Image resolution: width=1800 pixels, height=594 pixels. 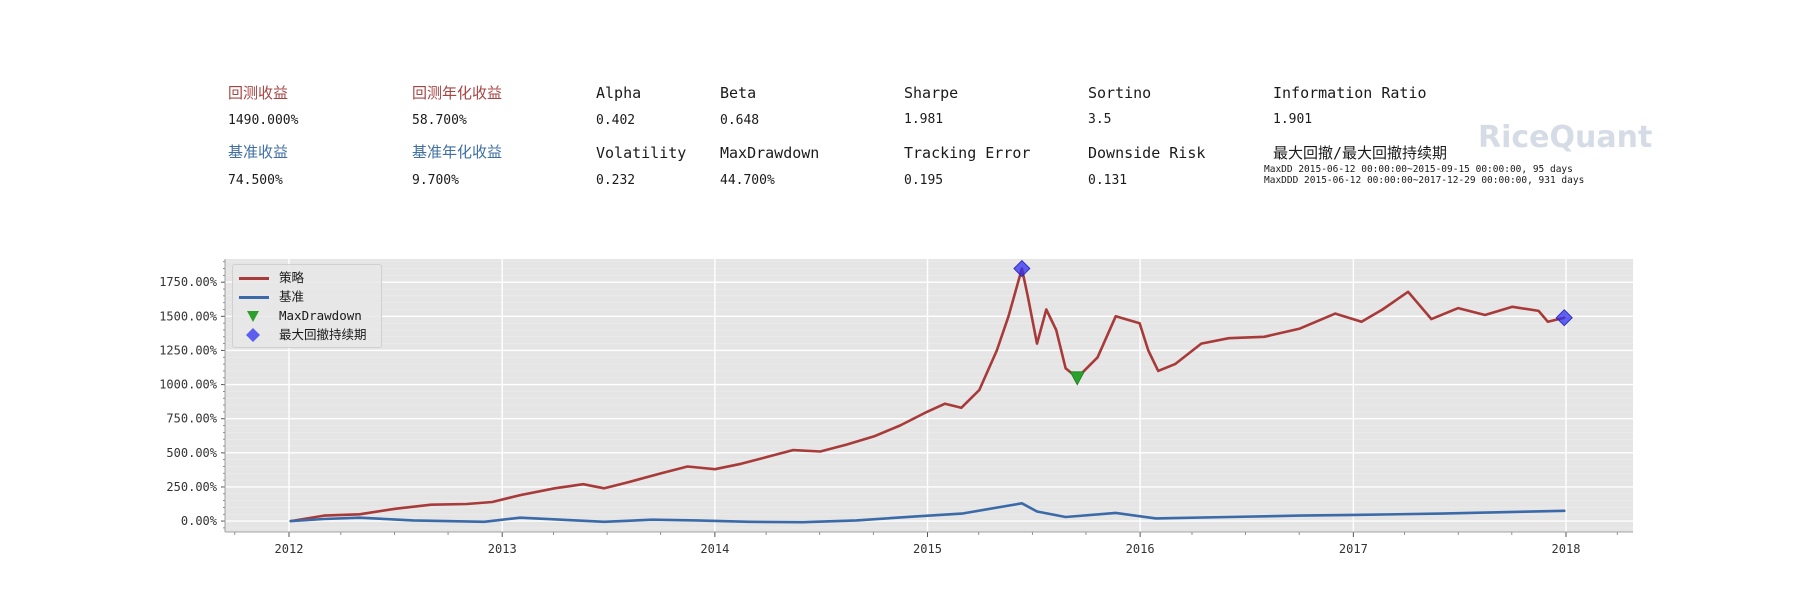 I want to click on chart-legend: 策略 基准 MaxDrawdown 最大回撤持续期, so click(x=307, y=306).